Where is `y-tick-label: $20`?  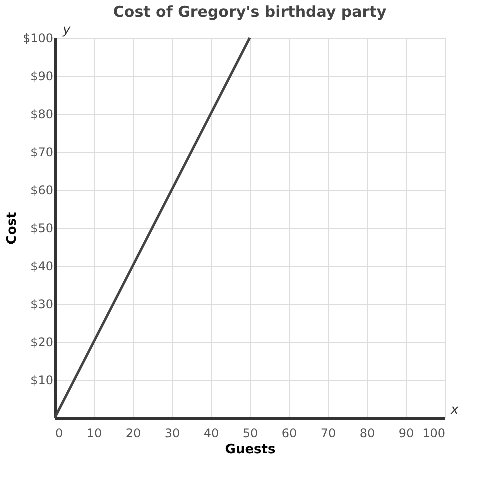
y-tick-label: $20 is located at coordinates (42, 343).